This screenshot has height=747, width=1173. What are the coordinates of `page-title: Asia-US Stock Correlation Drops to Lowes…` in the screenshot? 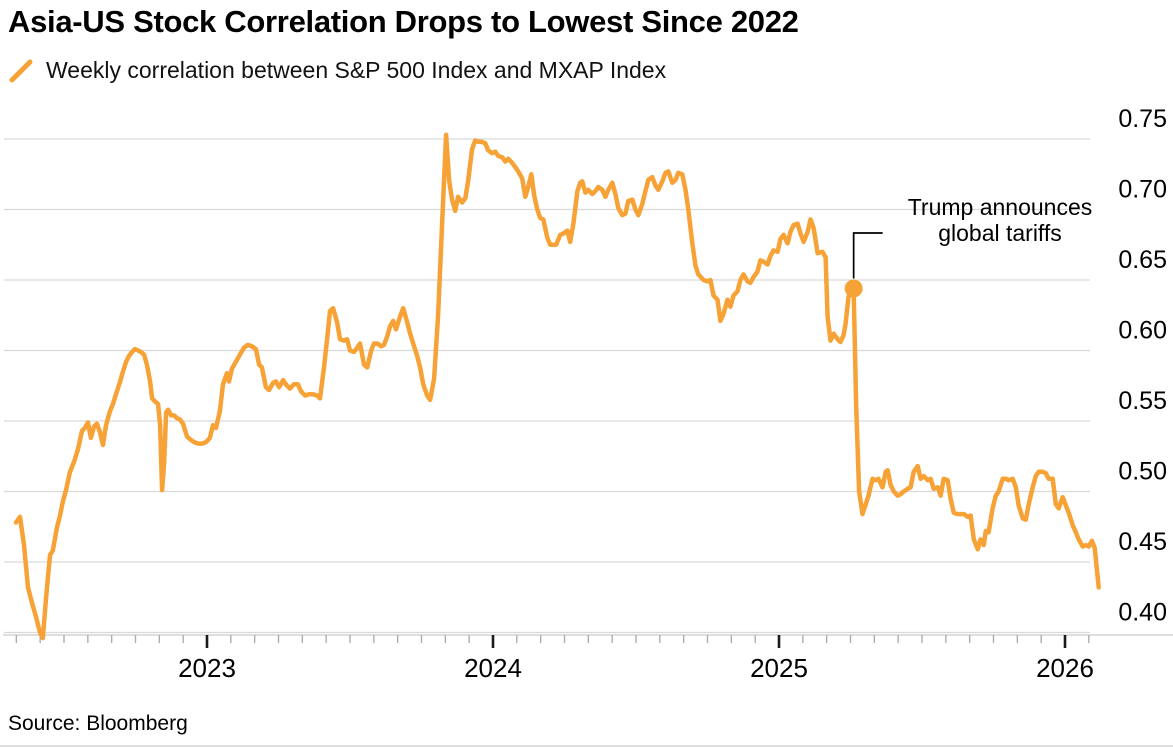 It's located at (403, 21).